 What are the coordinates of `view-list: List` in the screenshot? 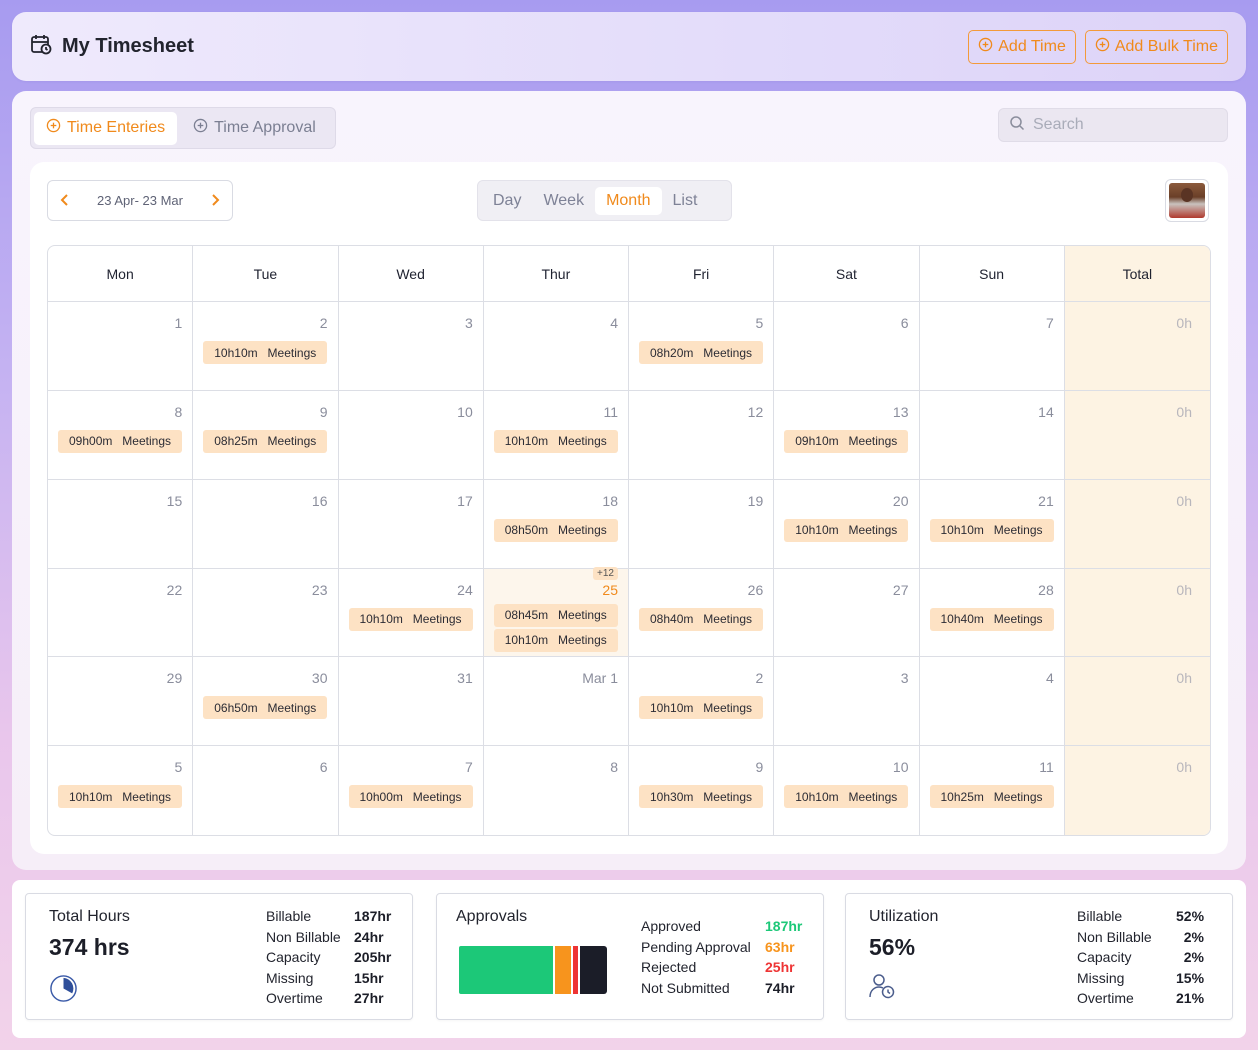 It's located at (685, 200).